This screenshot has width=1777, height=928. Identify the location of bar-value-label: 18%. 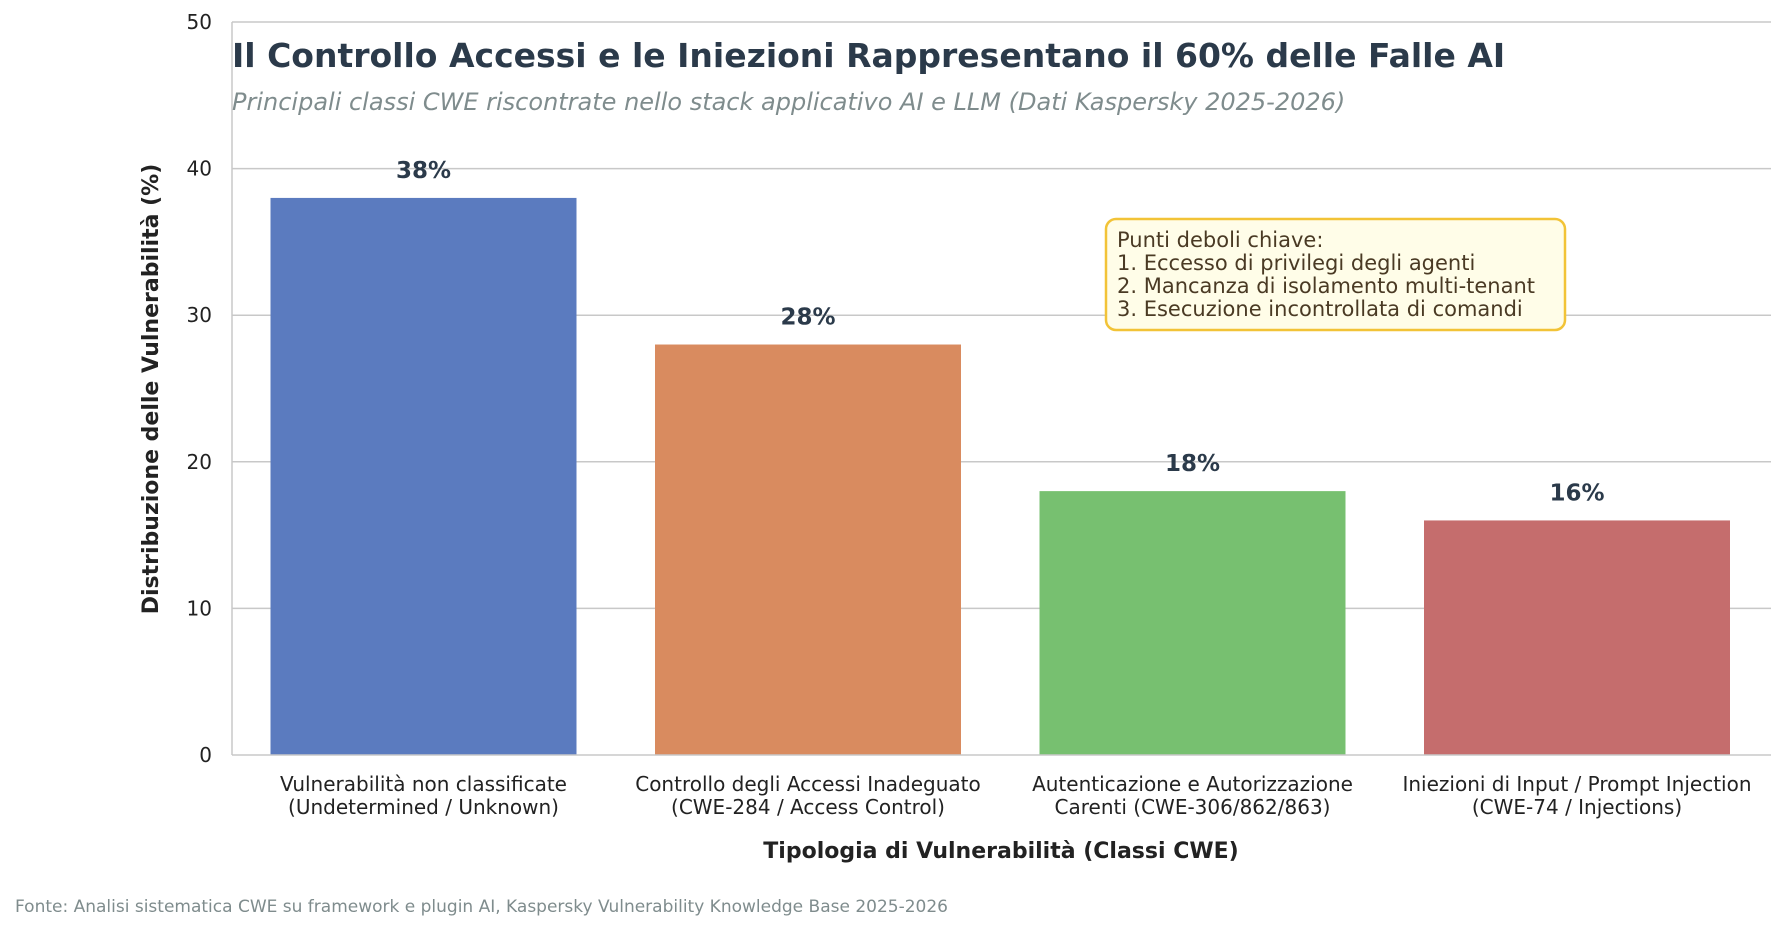
(1192, 464).